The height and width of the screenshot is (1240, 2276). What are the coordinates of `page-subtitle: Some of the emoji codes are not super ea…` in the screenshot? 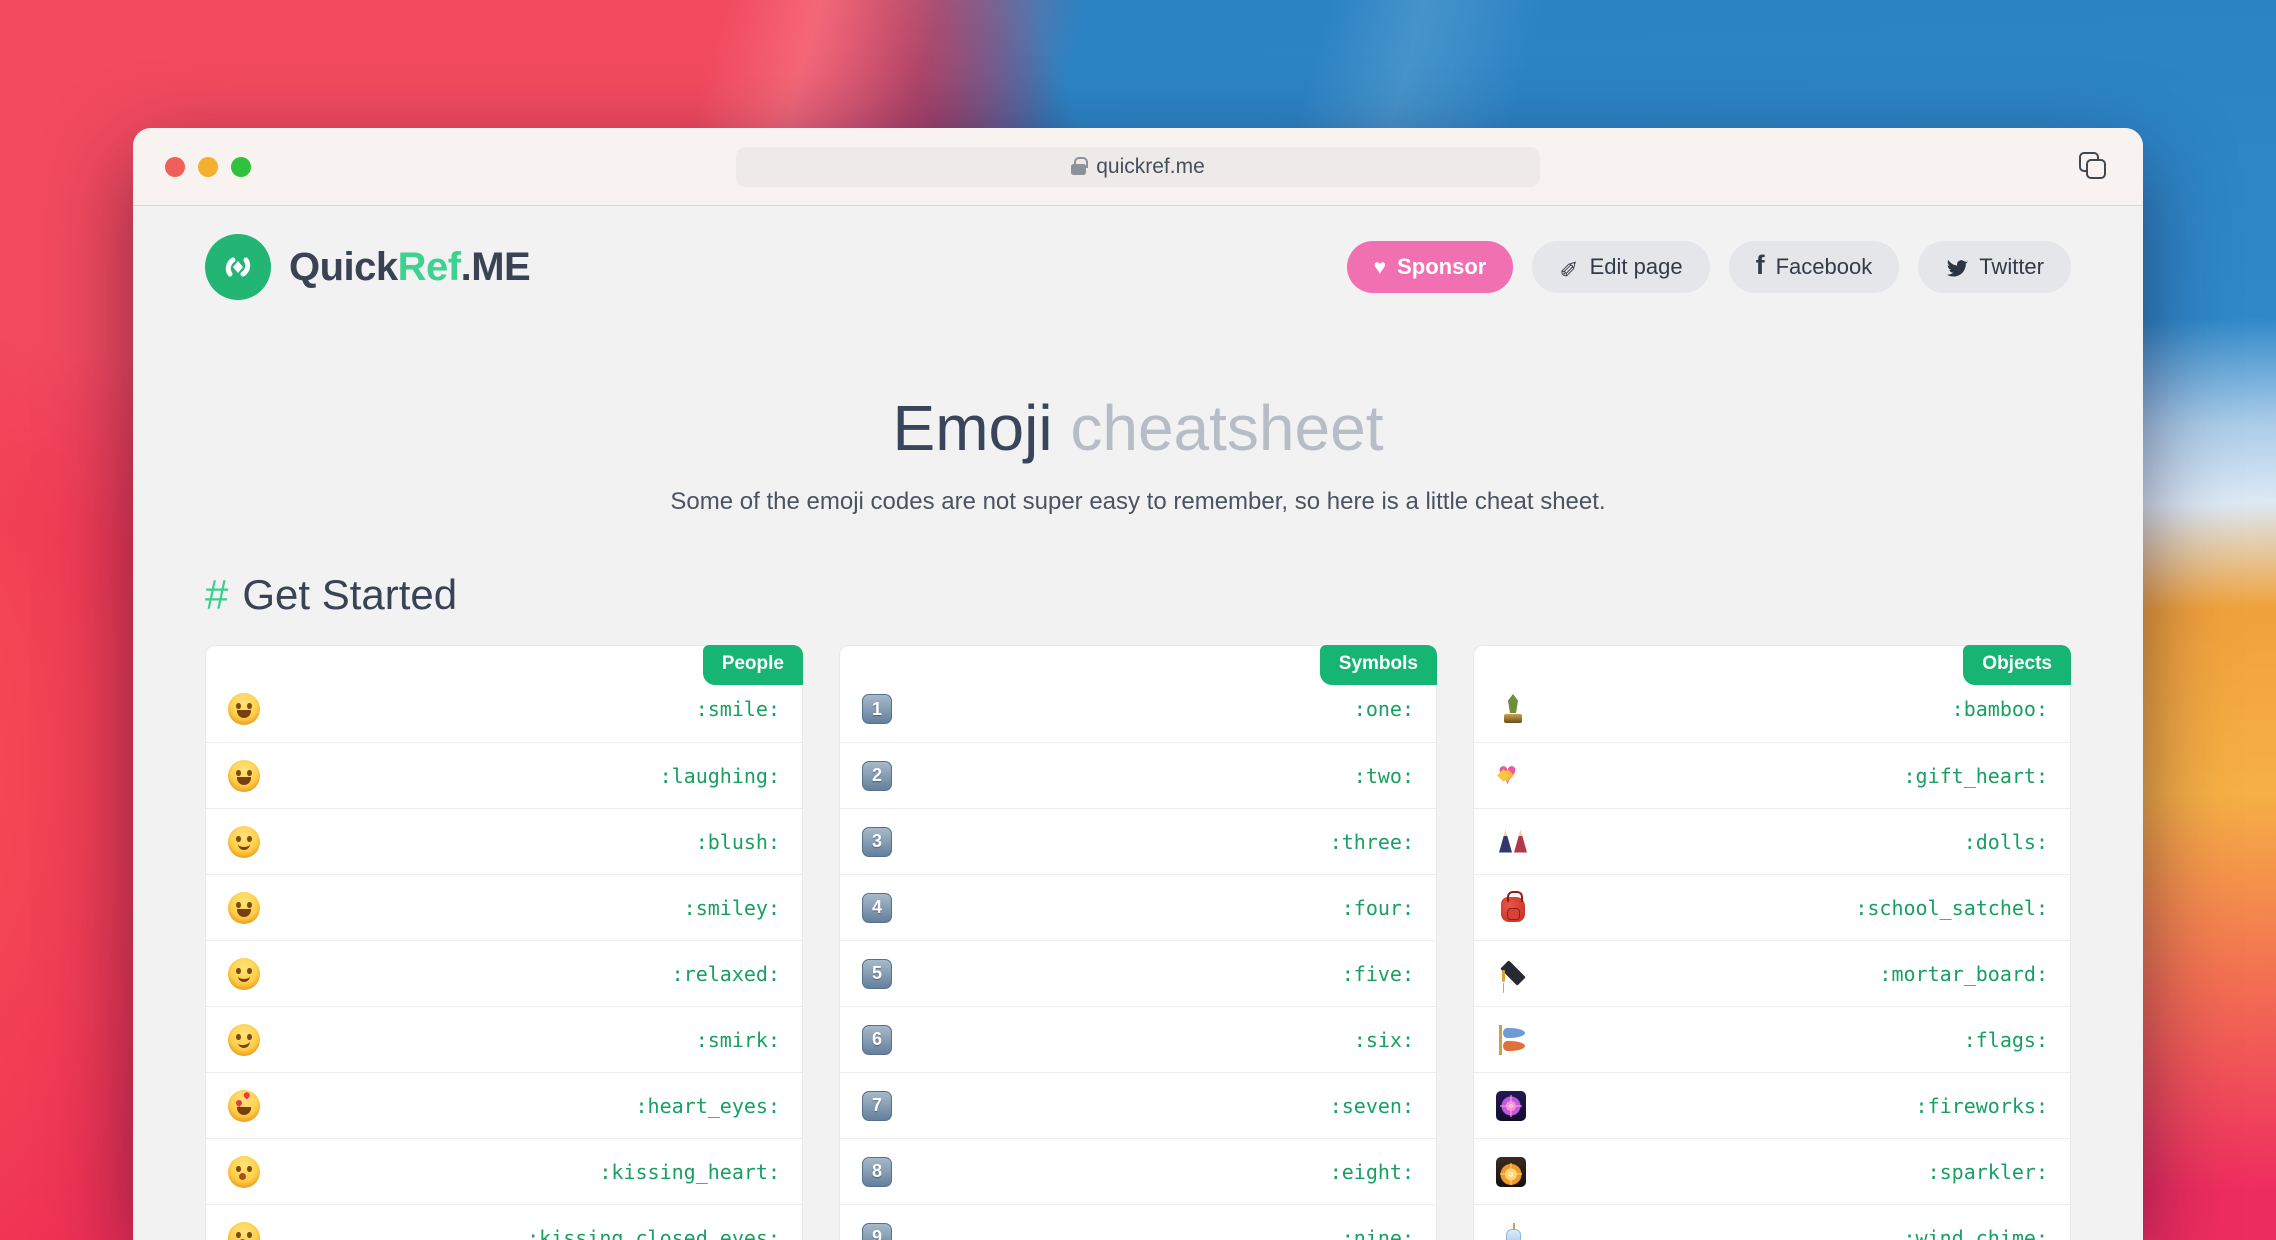 It's located at (1138, 501).